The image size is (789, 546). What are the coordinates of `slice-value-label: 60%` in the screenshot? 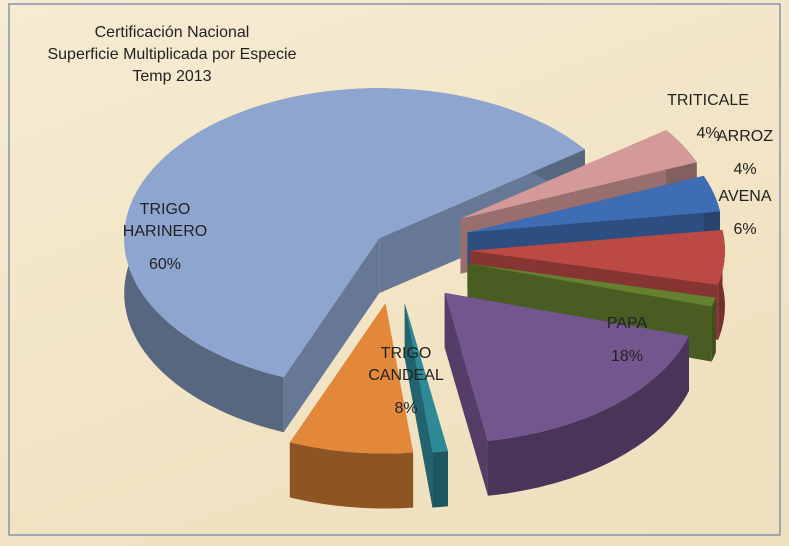 It's located at (165, 264).